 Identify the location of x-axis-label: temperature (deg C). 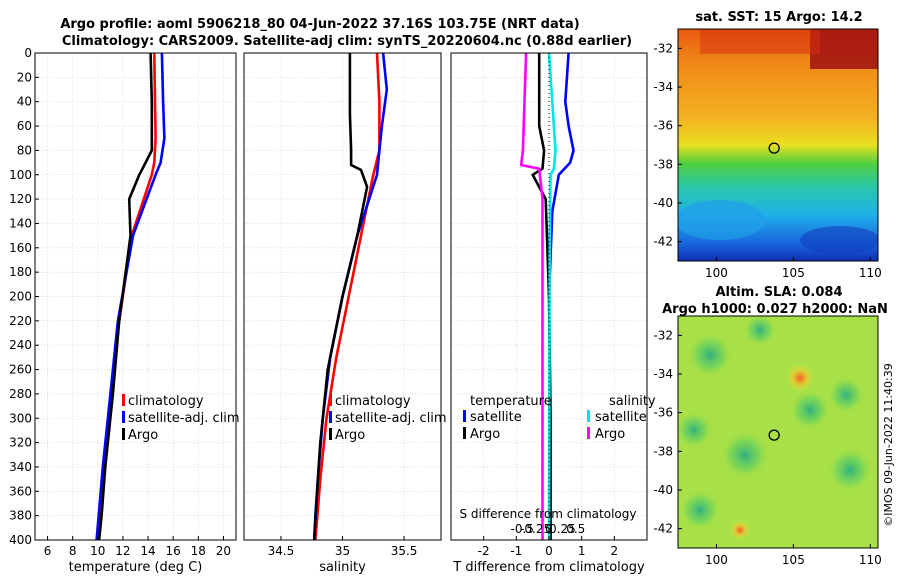
(136, 567).